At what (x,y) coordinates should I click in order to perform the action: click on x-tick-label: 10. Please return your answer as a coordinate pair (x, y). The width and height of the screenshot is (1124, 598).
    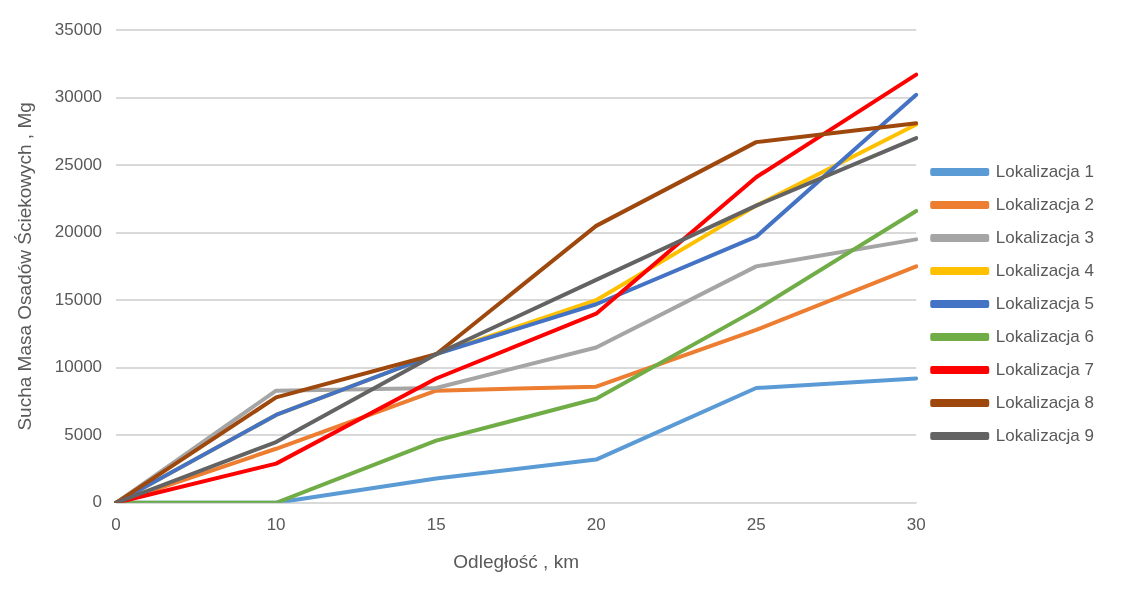
    Looking at the image, I should click on (276, 524).